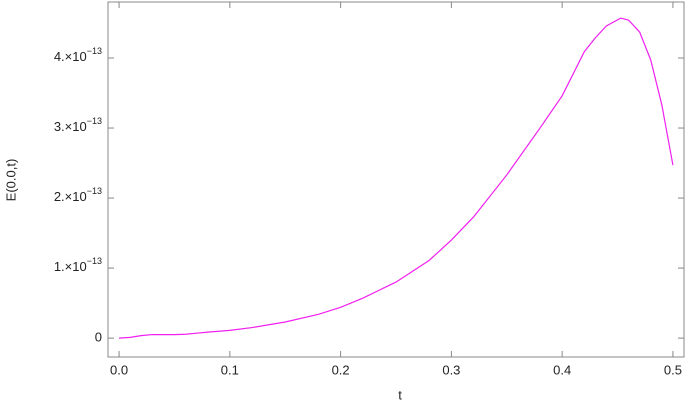 The height and width of the screenshot is (405, 685). I want to click on x-axis-label: t, so click(400, 394).